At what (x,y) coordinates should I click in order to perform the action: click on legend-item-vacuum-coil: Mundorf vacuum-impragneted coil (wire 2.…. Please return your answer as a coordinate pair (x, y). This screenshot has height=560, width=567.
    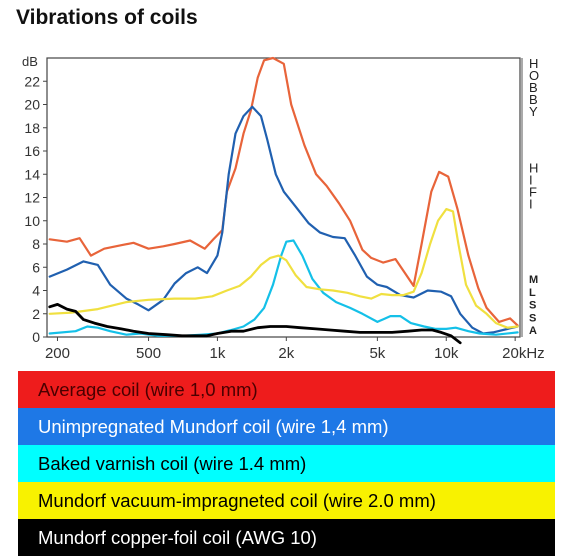
    Looking at the image, I should click on (286, 500).